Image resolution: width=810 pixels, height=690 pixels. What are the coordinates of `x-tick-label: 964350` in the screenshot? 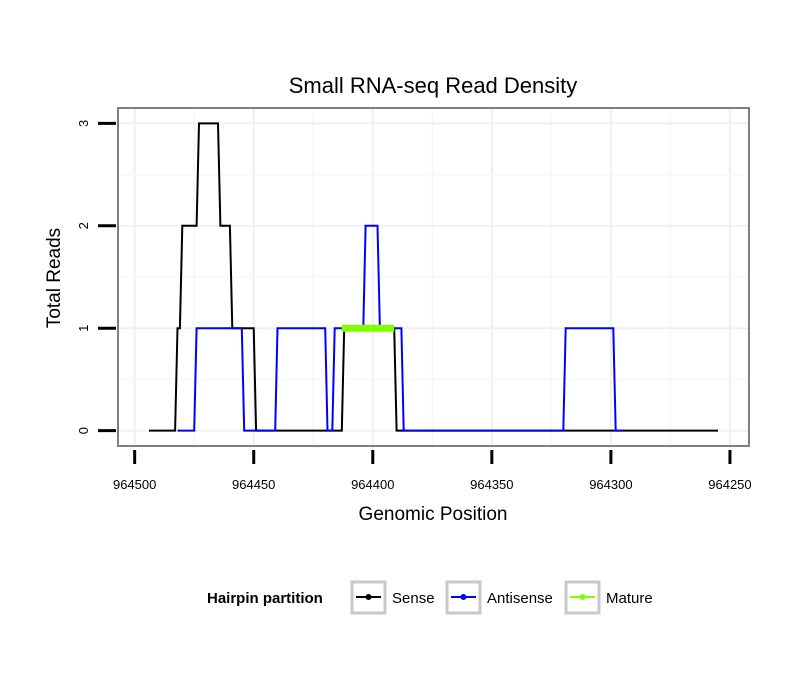 It's located at (491, 484).